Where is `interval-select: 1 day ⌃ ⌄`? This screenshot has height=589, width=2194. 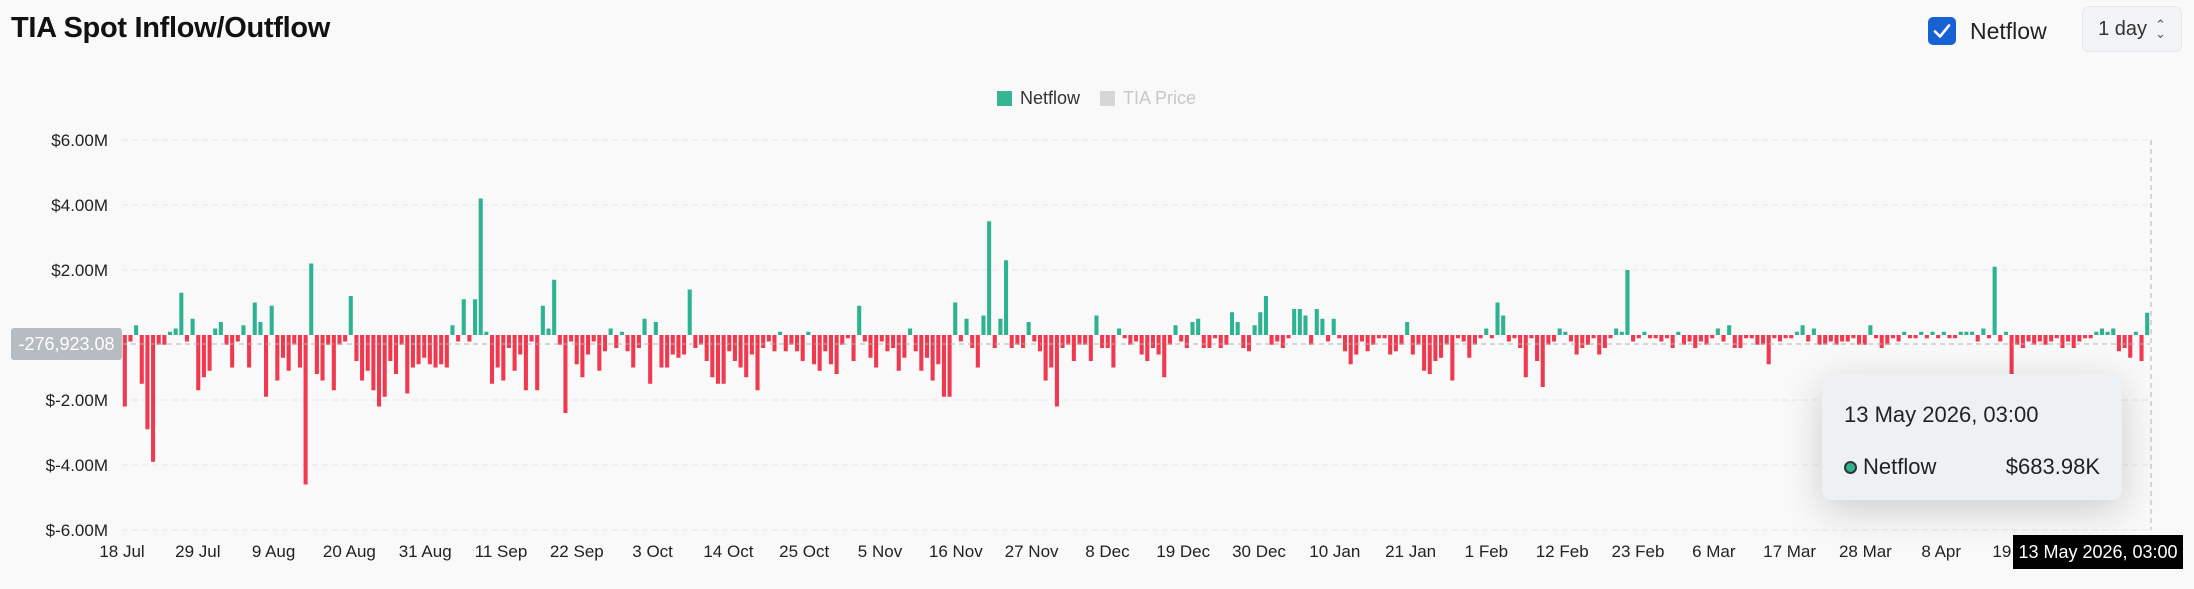
interval-select: 1 day ⌃ ⌄ is located at coordinates (2132, 29).